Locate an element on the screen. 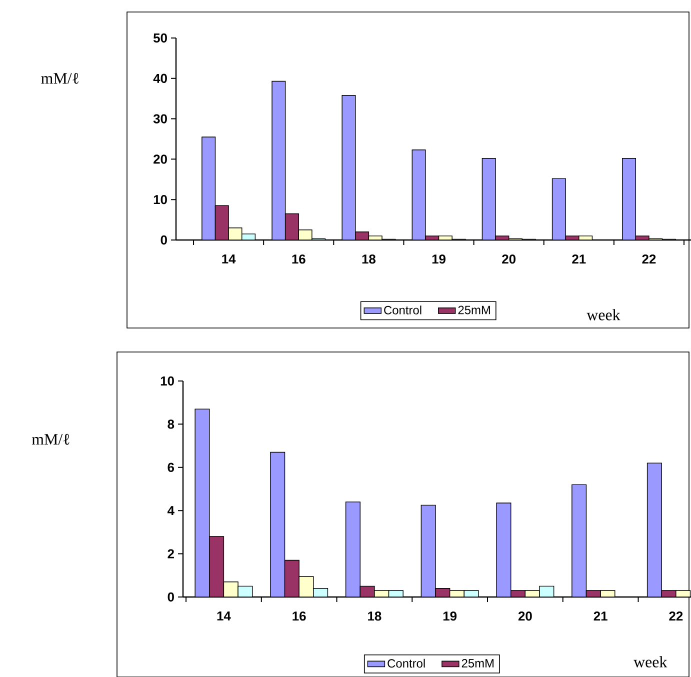 Image resolution: width=691 pixels, height=677 pixels. y-tick-label: 40 is located at coordinates (160, 78).